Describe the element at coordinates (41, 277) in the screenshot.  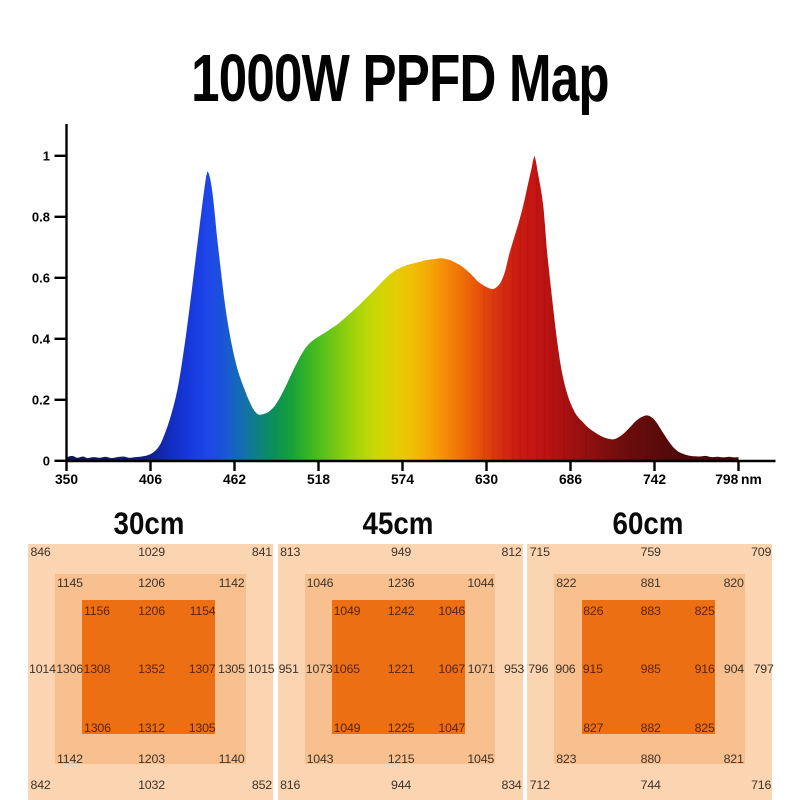
I see `svg-text: 0.6` at that location.